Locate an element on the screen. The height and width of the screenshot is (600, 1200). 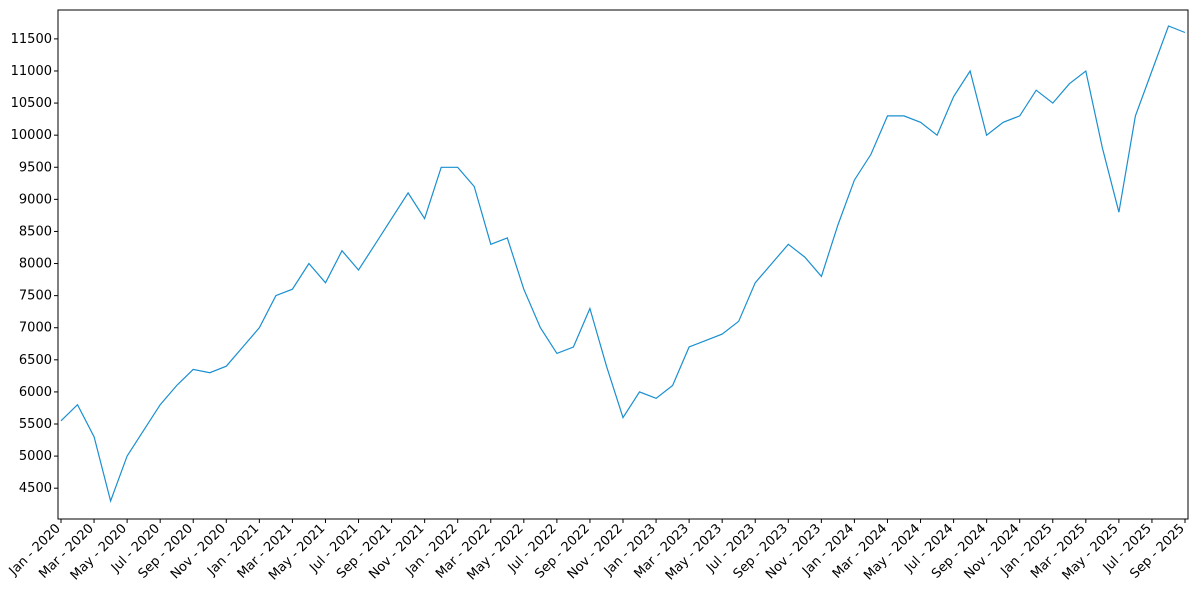
y-tick-label: 5000 is located at coordinates (35, 456).